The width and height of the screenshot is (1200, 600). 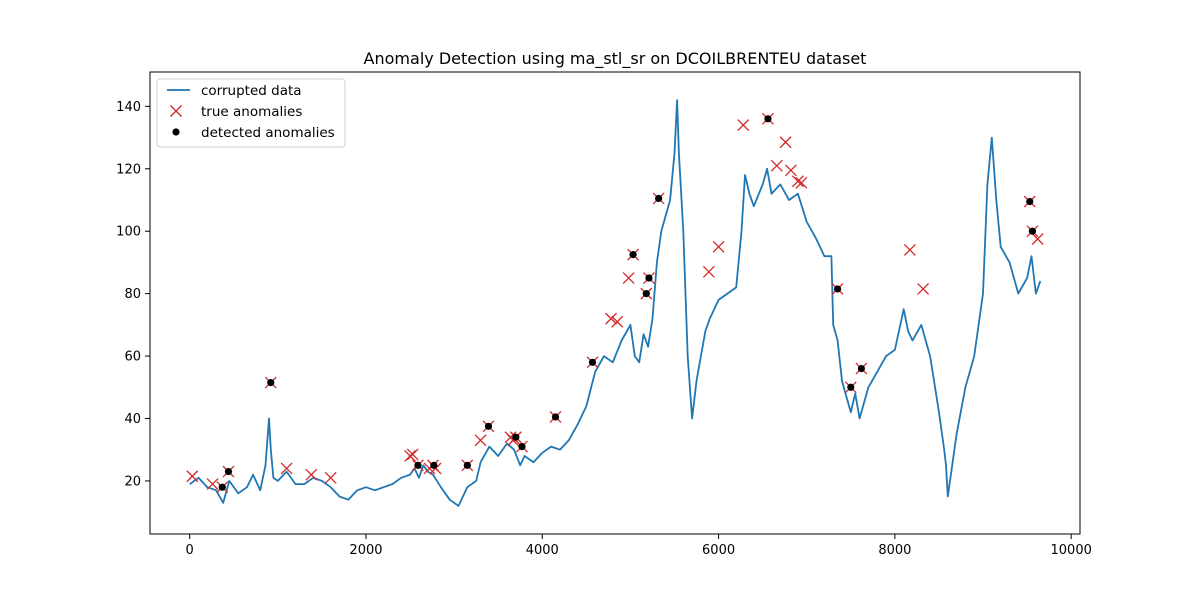 I want to click on legend-label: true anomalies, so click(x=251, y=112).